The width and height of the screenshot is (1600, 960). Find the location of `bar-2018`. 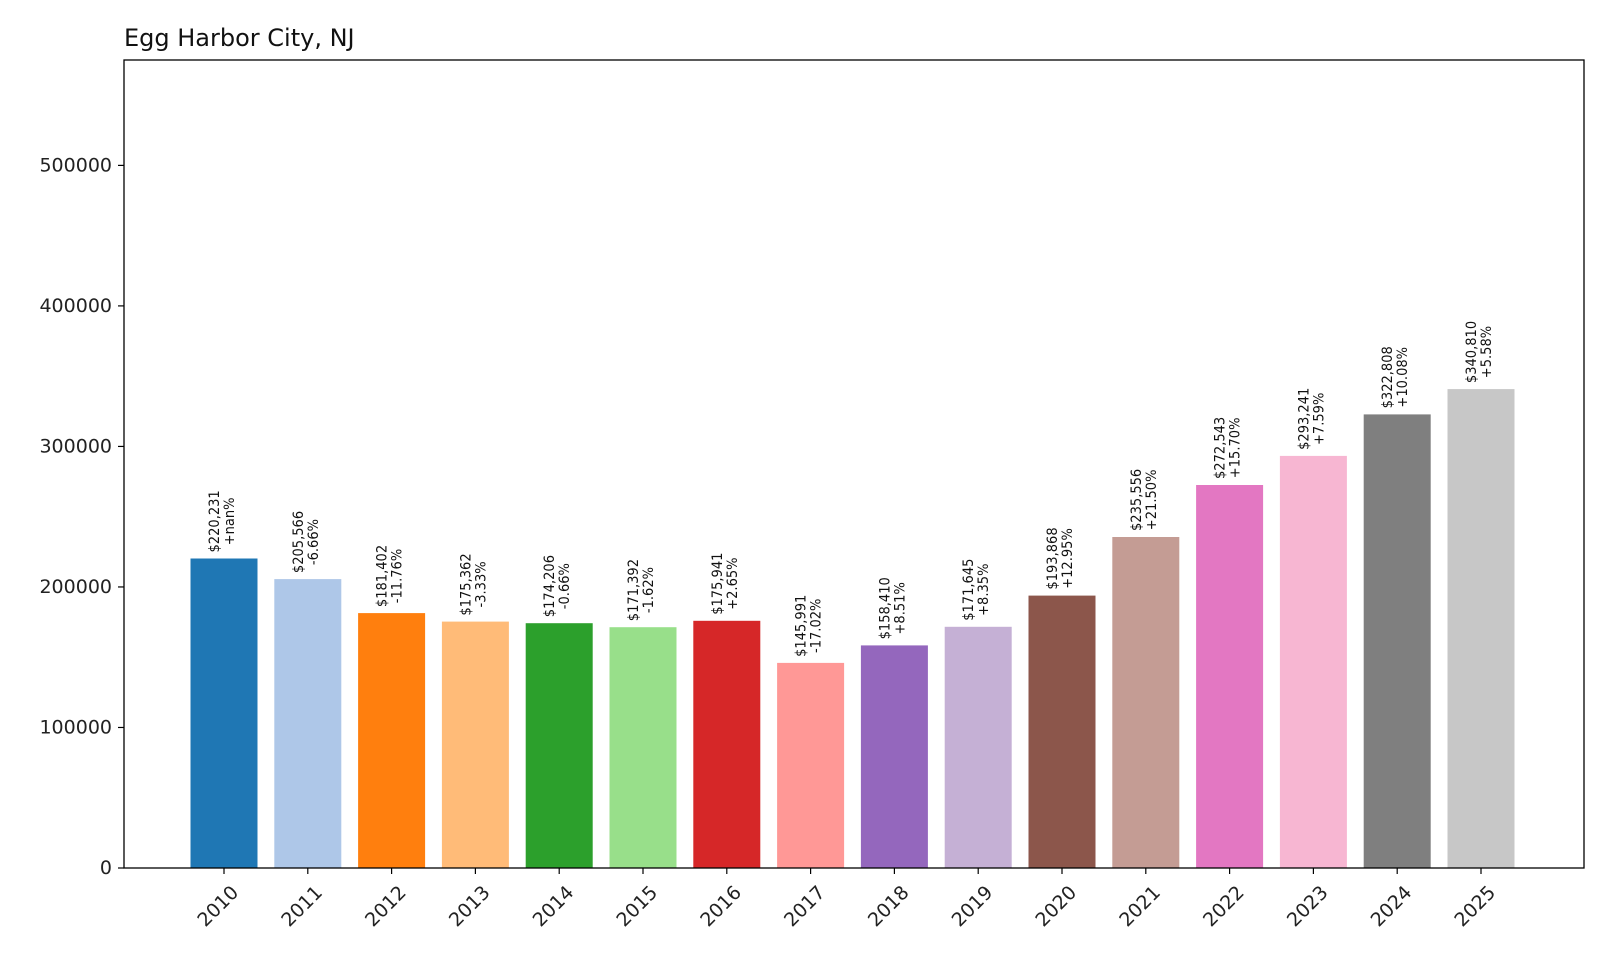

bar-2018 is located at coordinates (894, 756).